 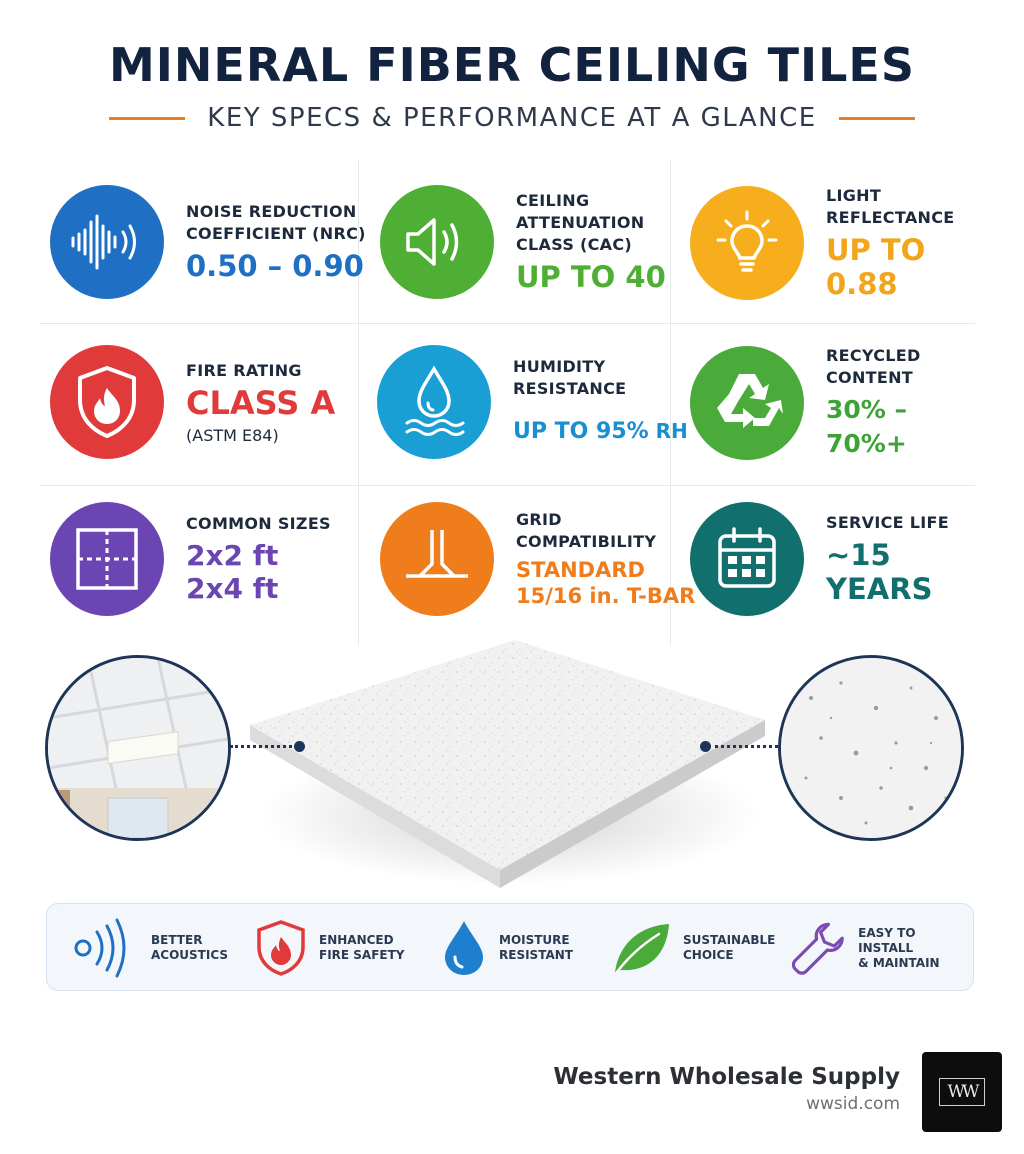 What do you see at coordinates (743, 746) in the screenshot?
I see `callout-line-right` at bounding box center [743, 746].